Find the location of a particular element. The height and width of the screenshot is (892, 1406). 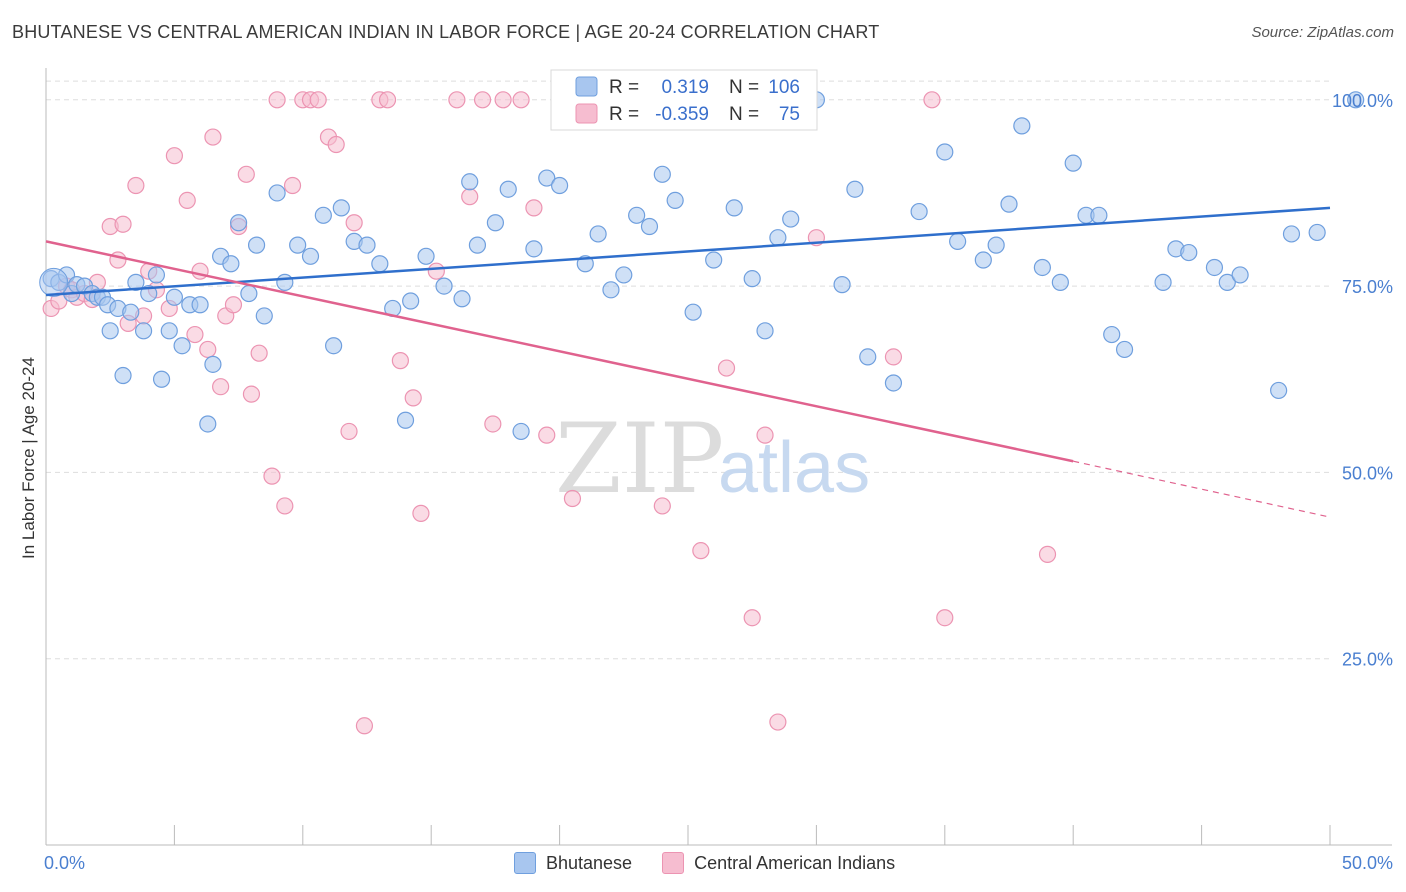

y-tick-label: 50.0% is located at coordinates (1367, 473).